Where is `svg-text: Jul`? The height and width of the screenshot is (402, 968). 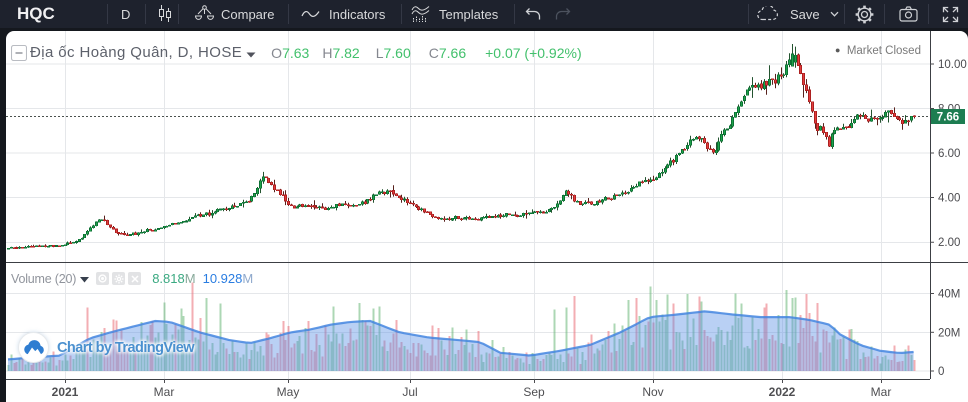 svg-text: Jul is located at coordinates (409, 392).